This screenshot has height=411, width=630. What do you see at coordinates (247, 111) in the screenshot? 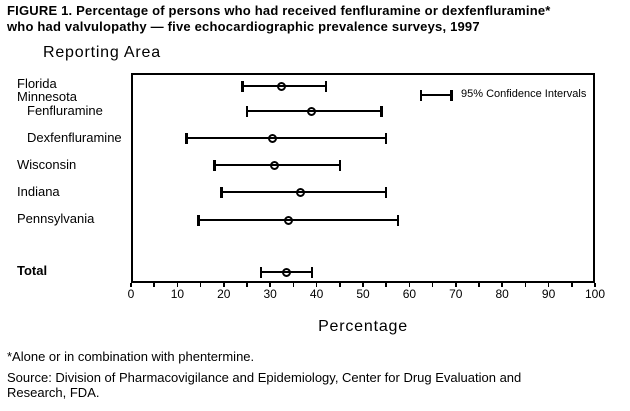
I see `ci-cap-low-fenfluramine` at bounding box center [247, 111].